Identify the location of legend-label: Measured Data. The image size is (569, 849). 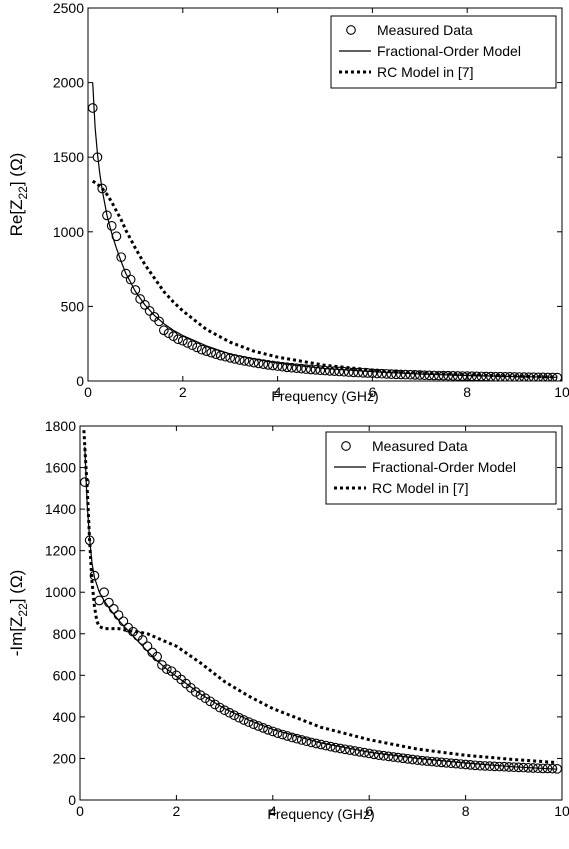
(425, 30).